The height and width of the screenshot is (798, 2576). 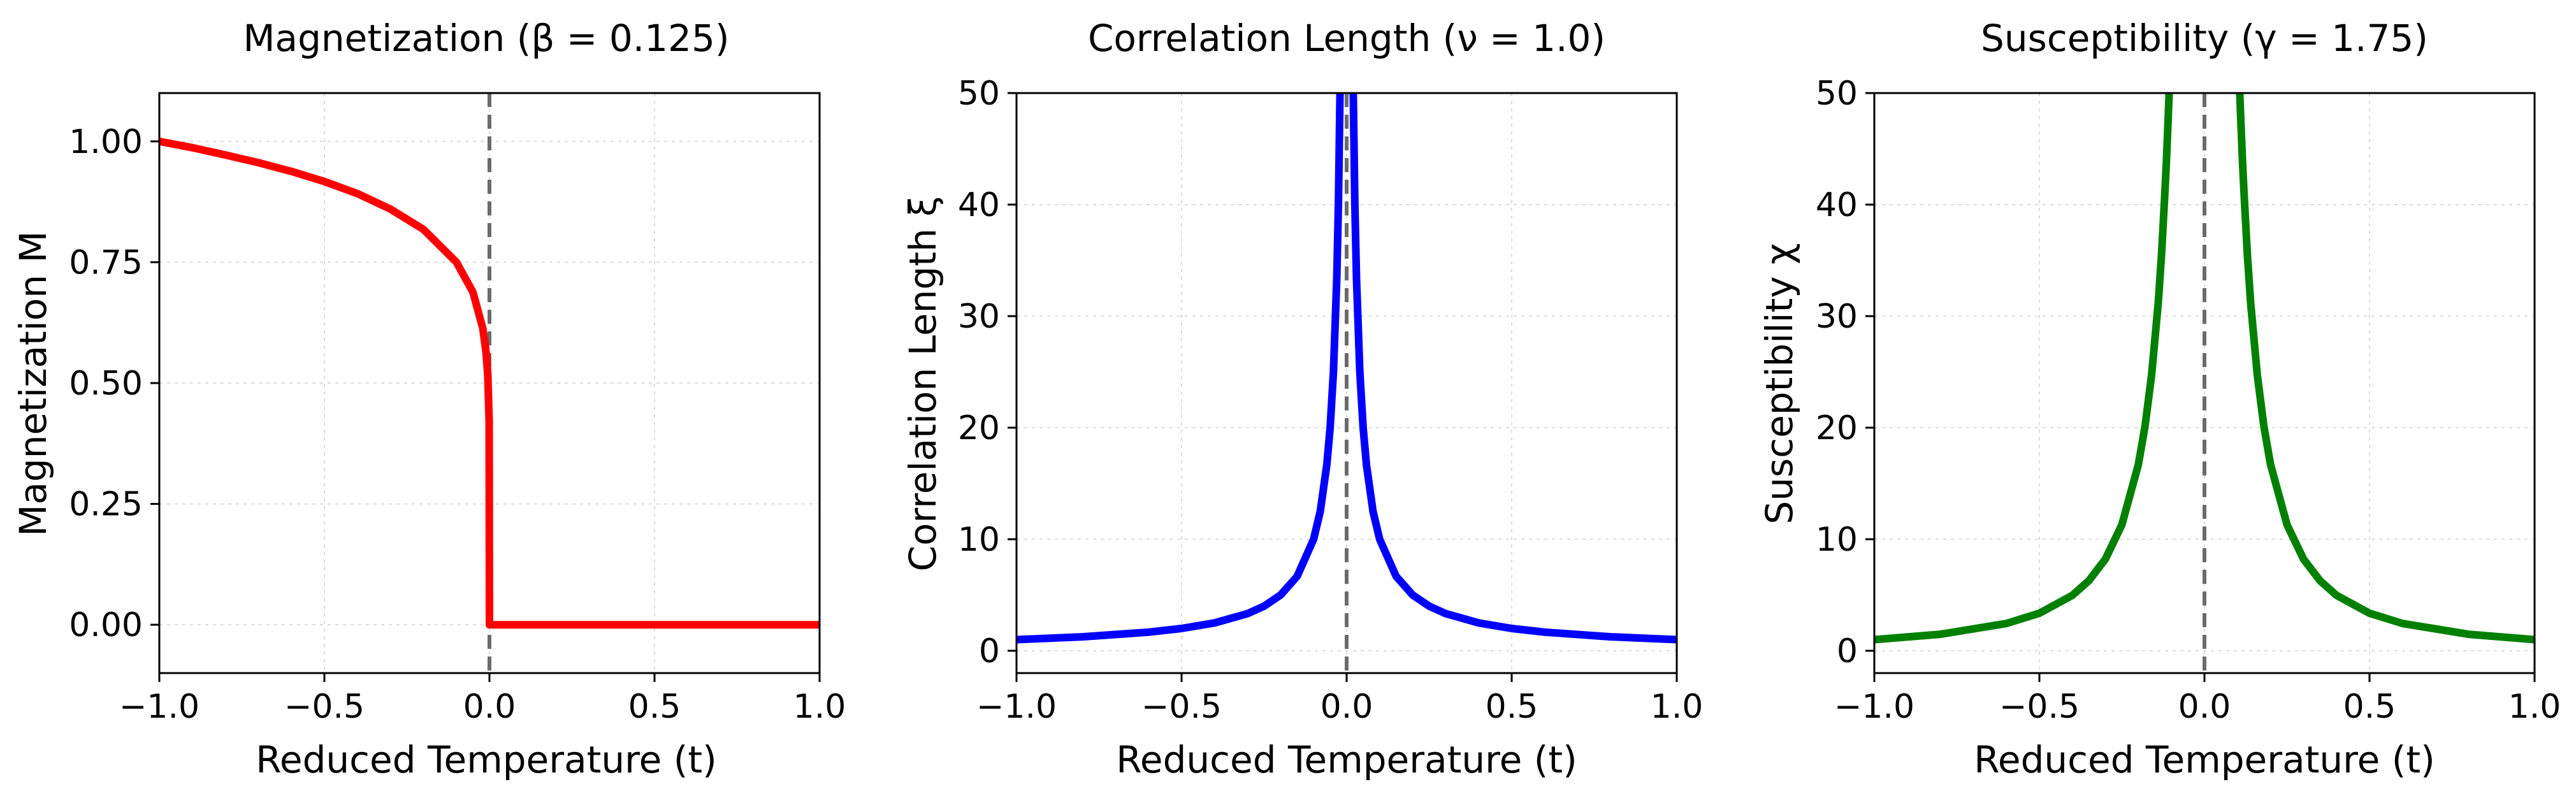 What do you see at coordinates (1512, 707) in the screenshot?
I see `correlation-length-x-tick-label: 0.5` at bounding box center [1512, 707].